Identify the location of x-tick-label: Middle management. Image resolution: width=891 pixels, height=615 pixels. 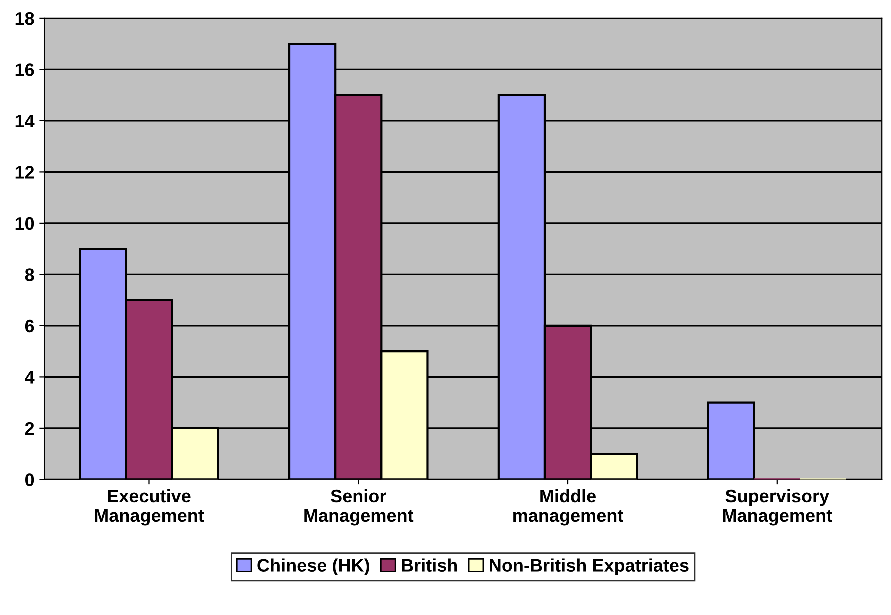
(569, 507).